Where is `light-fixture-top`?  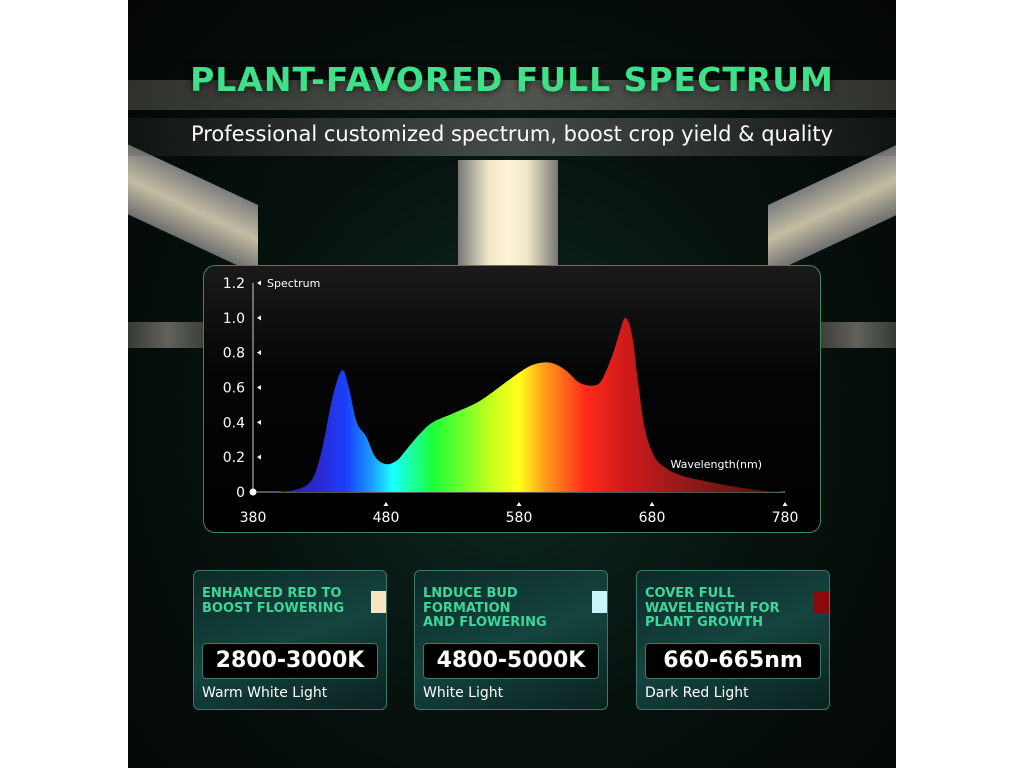 light-fixture-top is located at coordinates (512, 95).